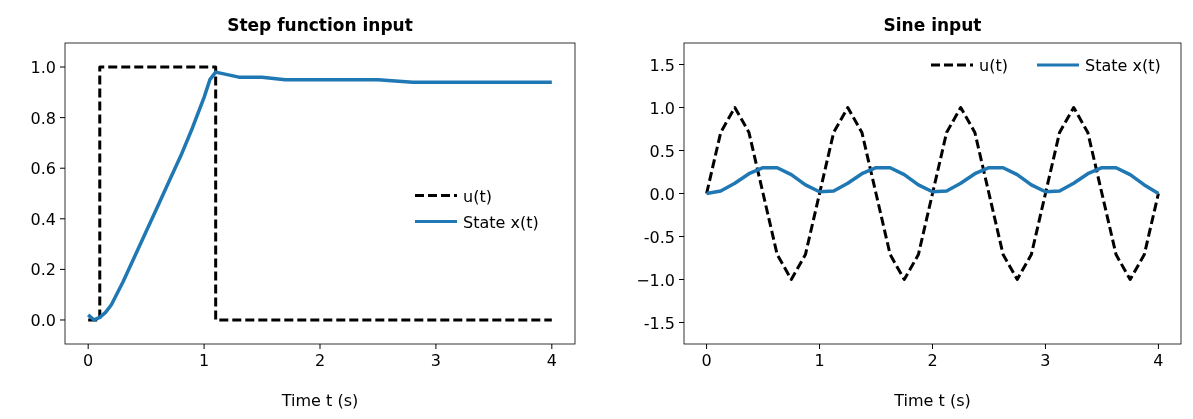 Image resolution: width=1193 pixels, height=419 pixels. What do you see at coordinates (43, 118) in the screenshot?
I see `y-tick-label: 0.8` at bounding box center [43, 118].